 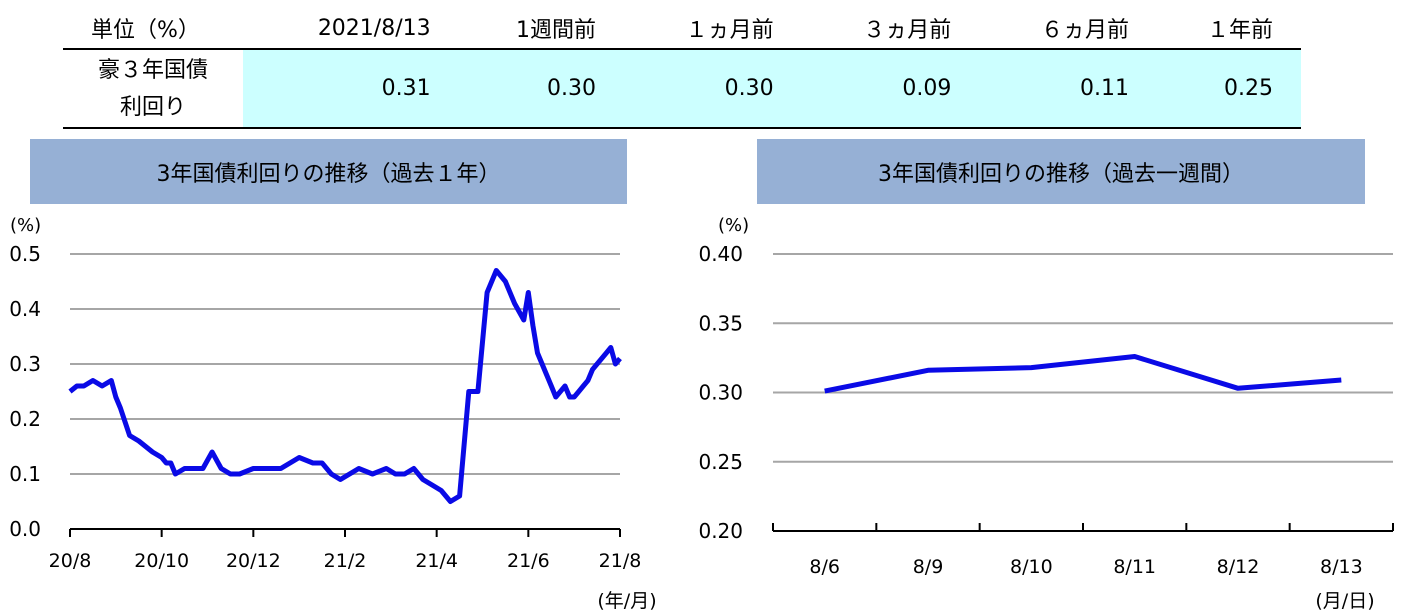 What do you see at coordinates (824, 567) in the screenshot?
I see `x-tick-label: 8/6` at bounding box center [824, 567].